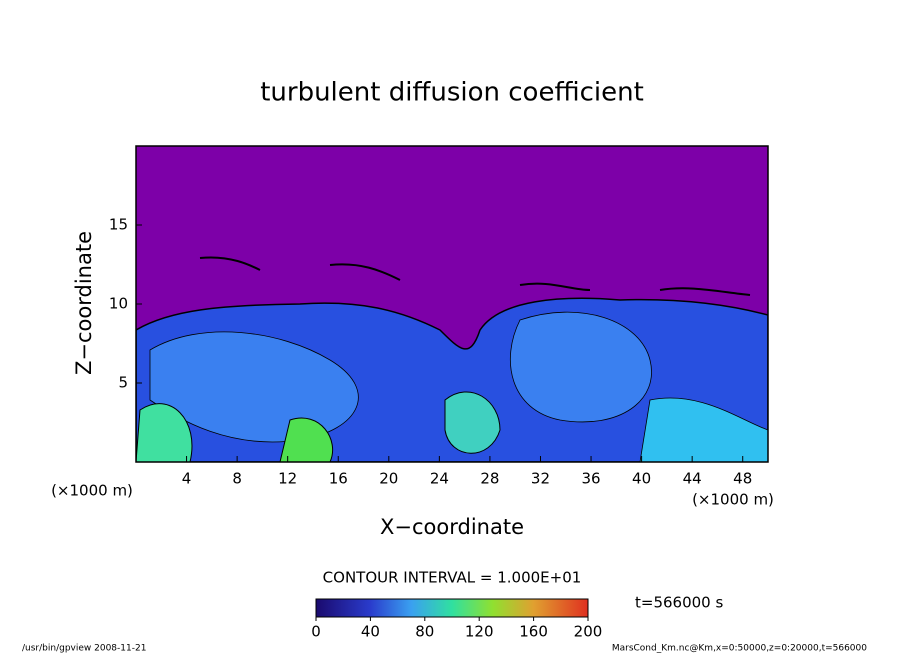  What do you see at coordinates (588, 632) in the screenshot?
I see `colorbar-tick-label: 200` at bounding box center [588, 632].